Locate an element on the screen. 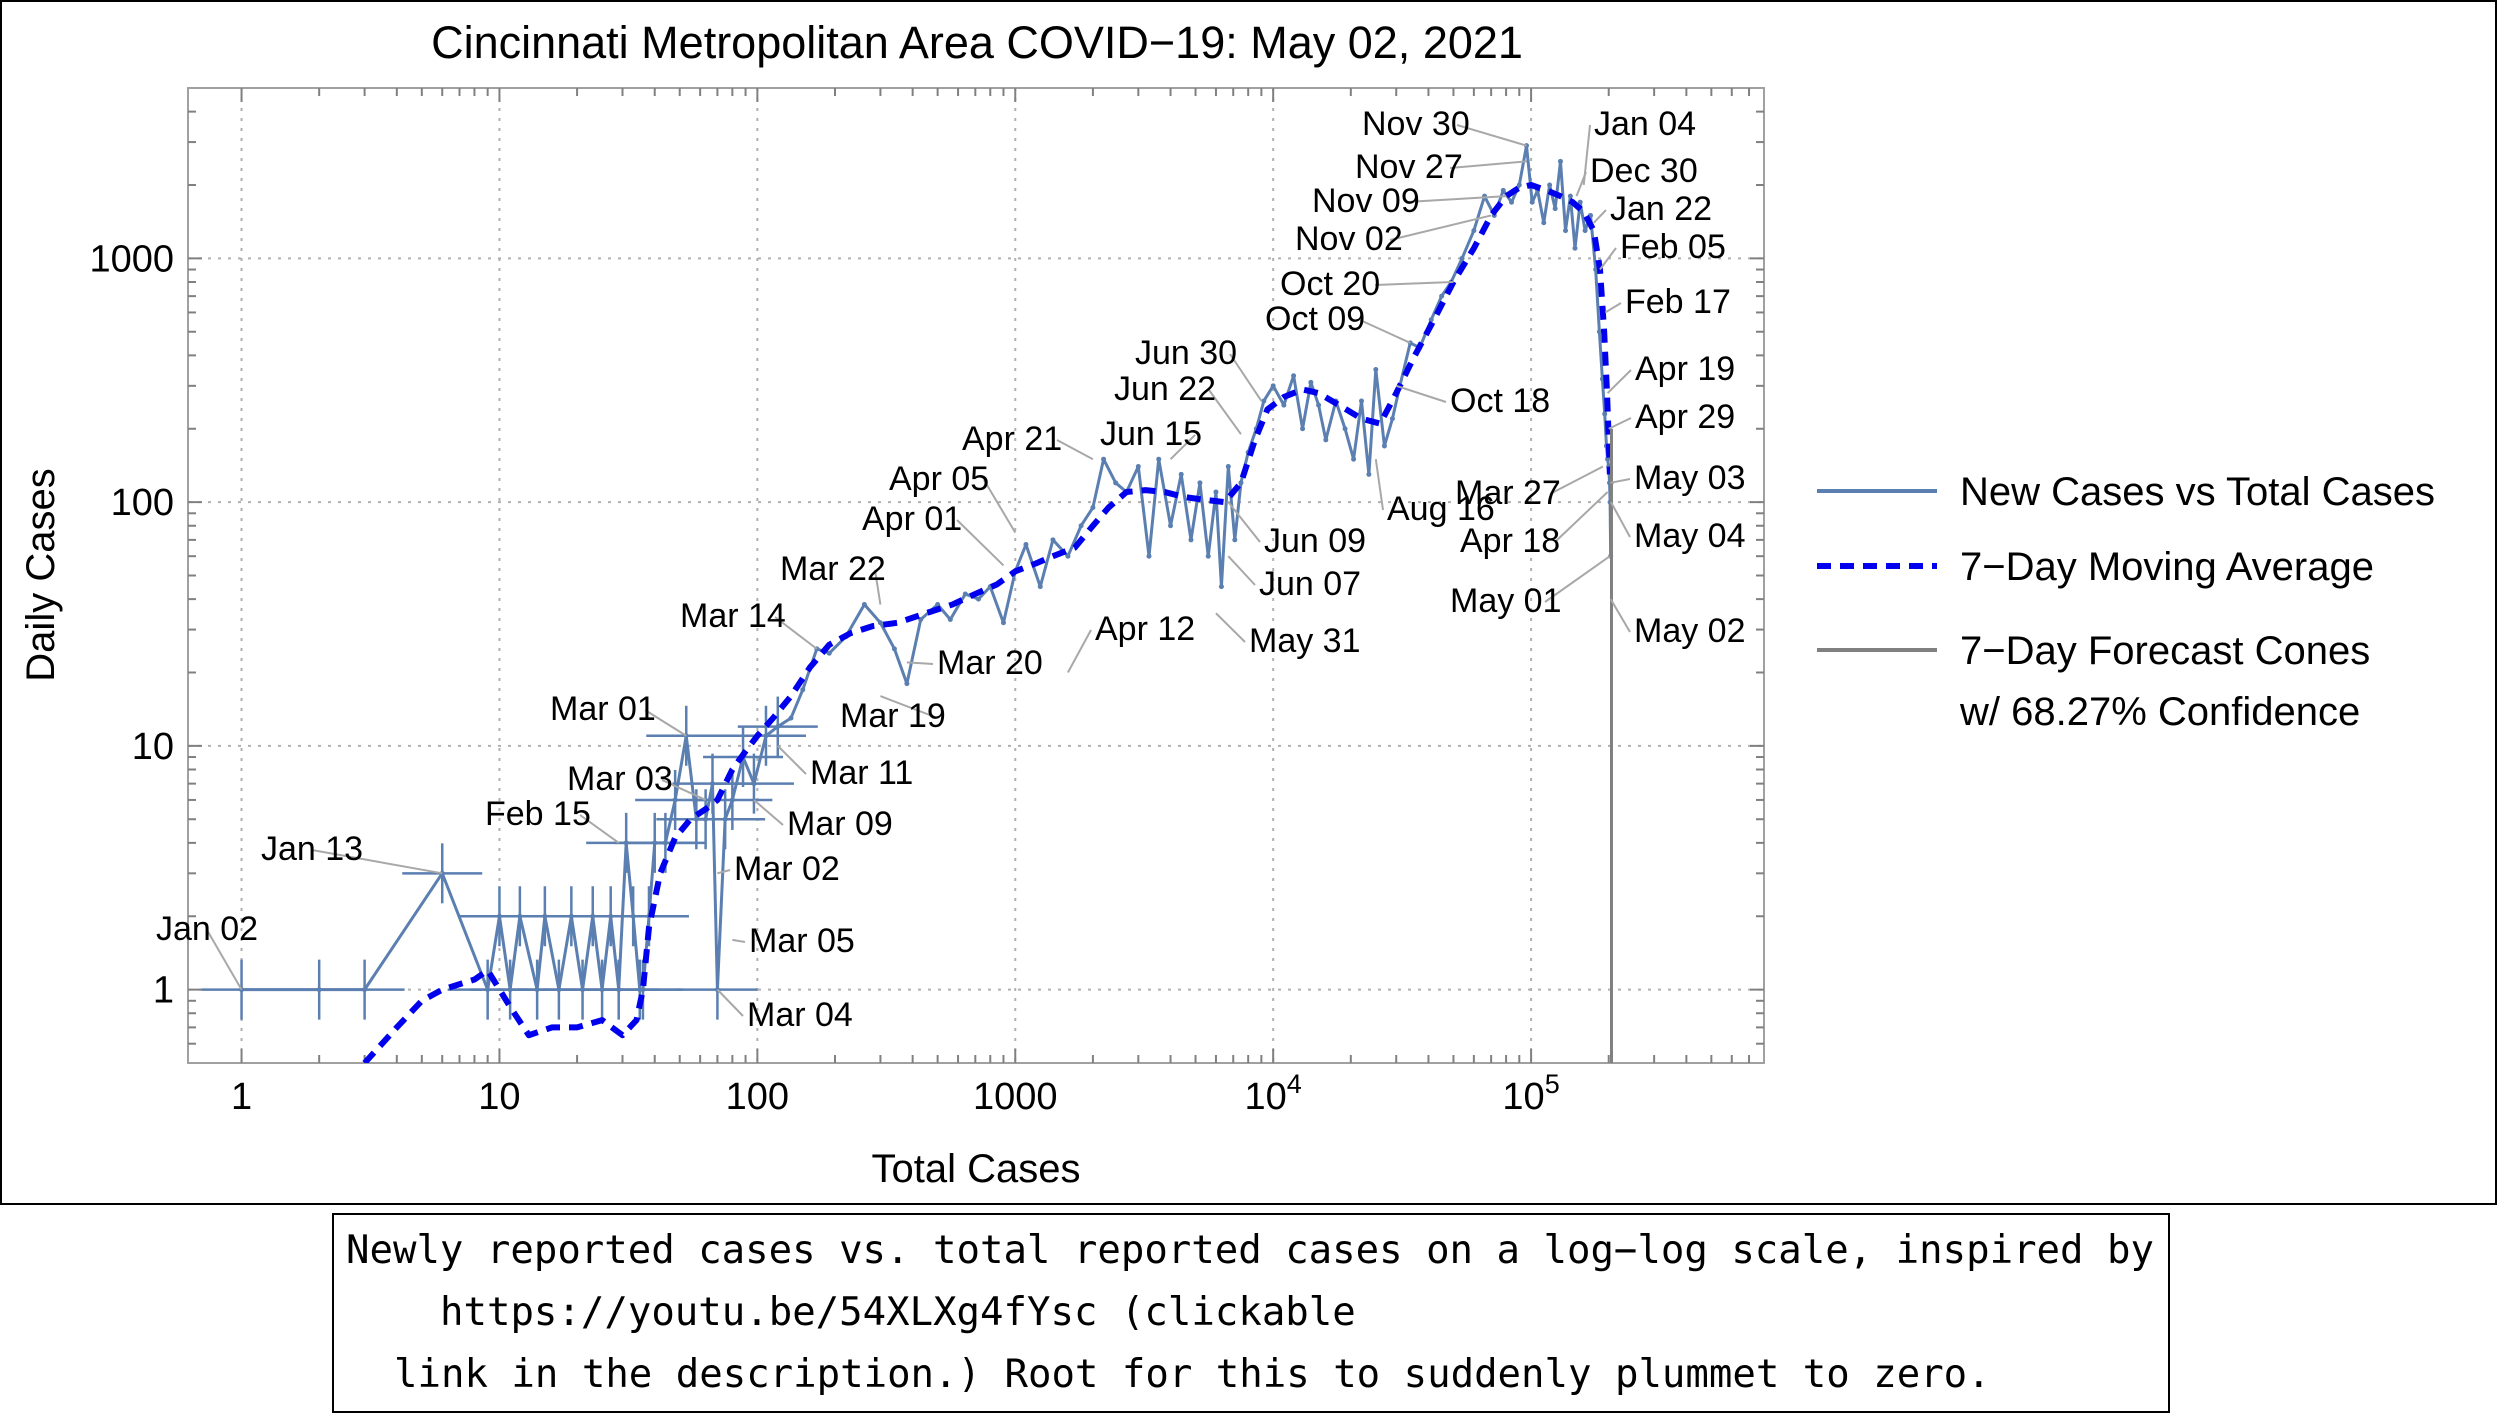 The width and height of the screenshot is (2500, 1414). annotation-label: May 01 is located at coordinates (1506, 601).